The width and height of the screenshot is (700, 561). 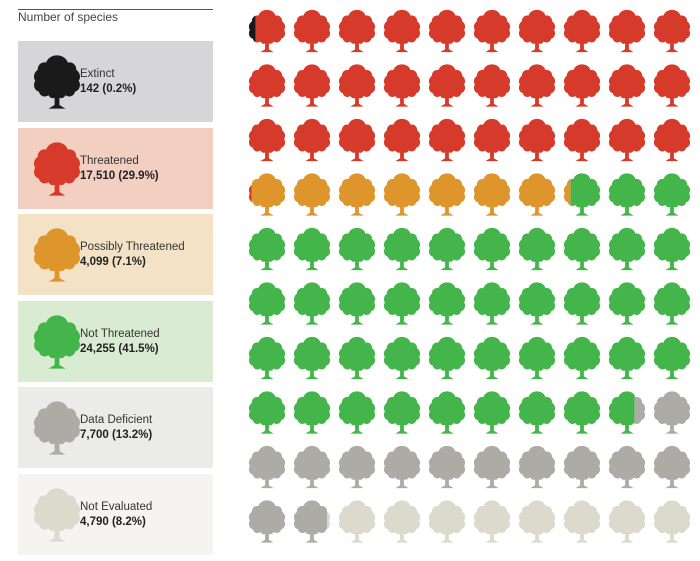 What do you see at coordinates (108, 82) in the screenshot?
I see `legend-text: Extinct 142 (0.2%)` at bounding box center [108, 82].